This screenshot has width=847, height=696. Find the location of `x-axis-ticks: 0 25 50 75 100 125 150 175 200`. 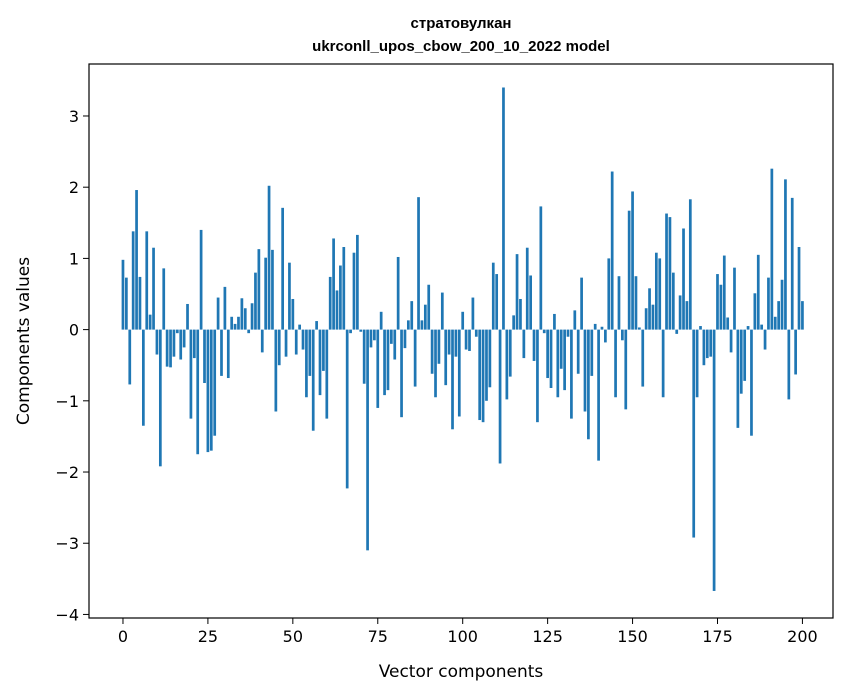

x-axis-ticks: 0 25 50 75 100 125 150 175 200 is located at coordinates (468, 632).